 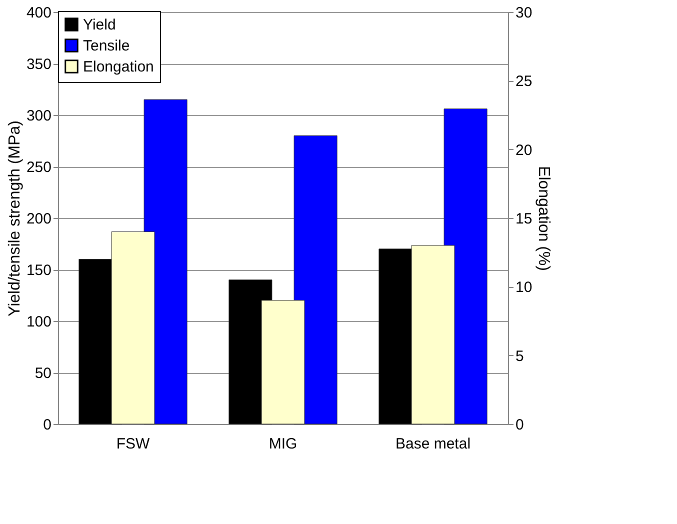 I want to click on y2-tick-label: 0, so click(x=520, y=425).